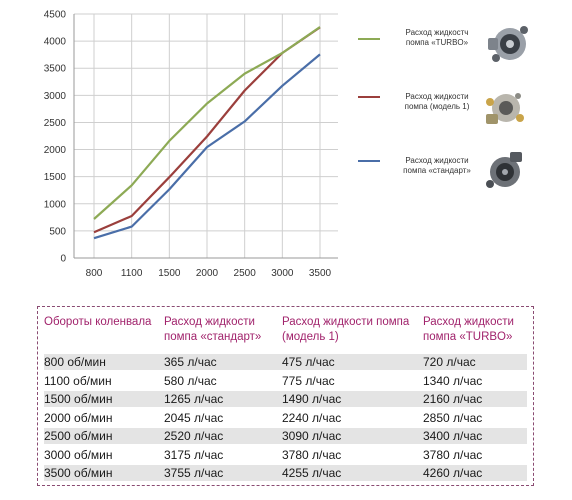 The height and width of the screenshot is (500, 572). Describe the element at coordinates (78, 436) in the screenshot. I see `table-cell: 2500 об/мин` at that location.